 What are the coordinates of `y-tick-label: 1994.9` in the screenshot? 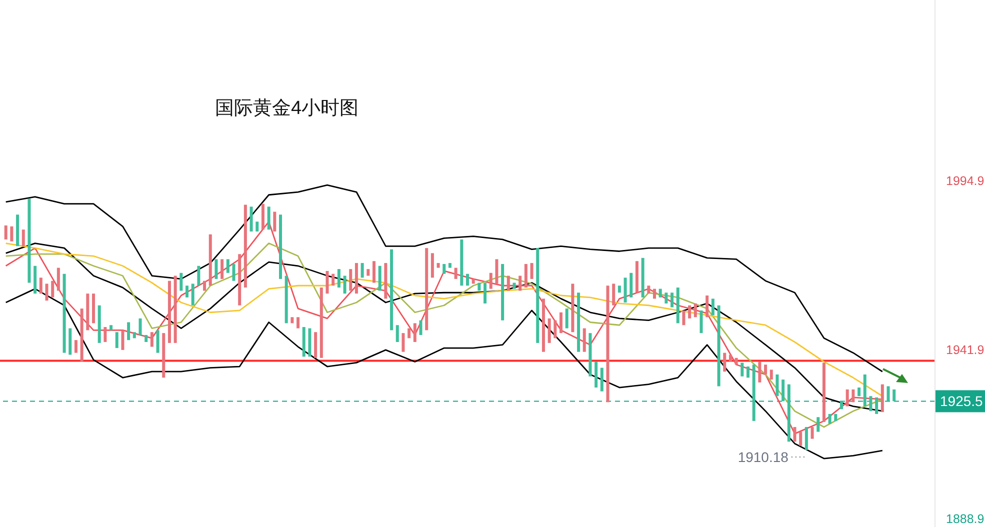 It's located at (965, 181).